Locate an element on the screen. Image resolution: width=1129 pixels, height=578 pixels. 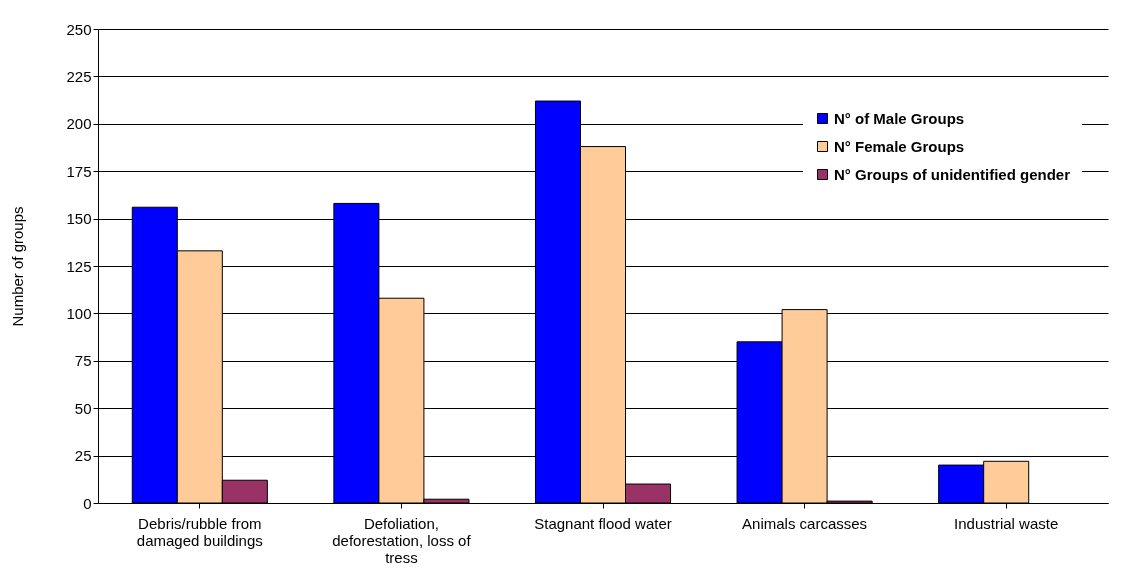
y-tick-label: 250 is located at coordinates (79, 29).